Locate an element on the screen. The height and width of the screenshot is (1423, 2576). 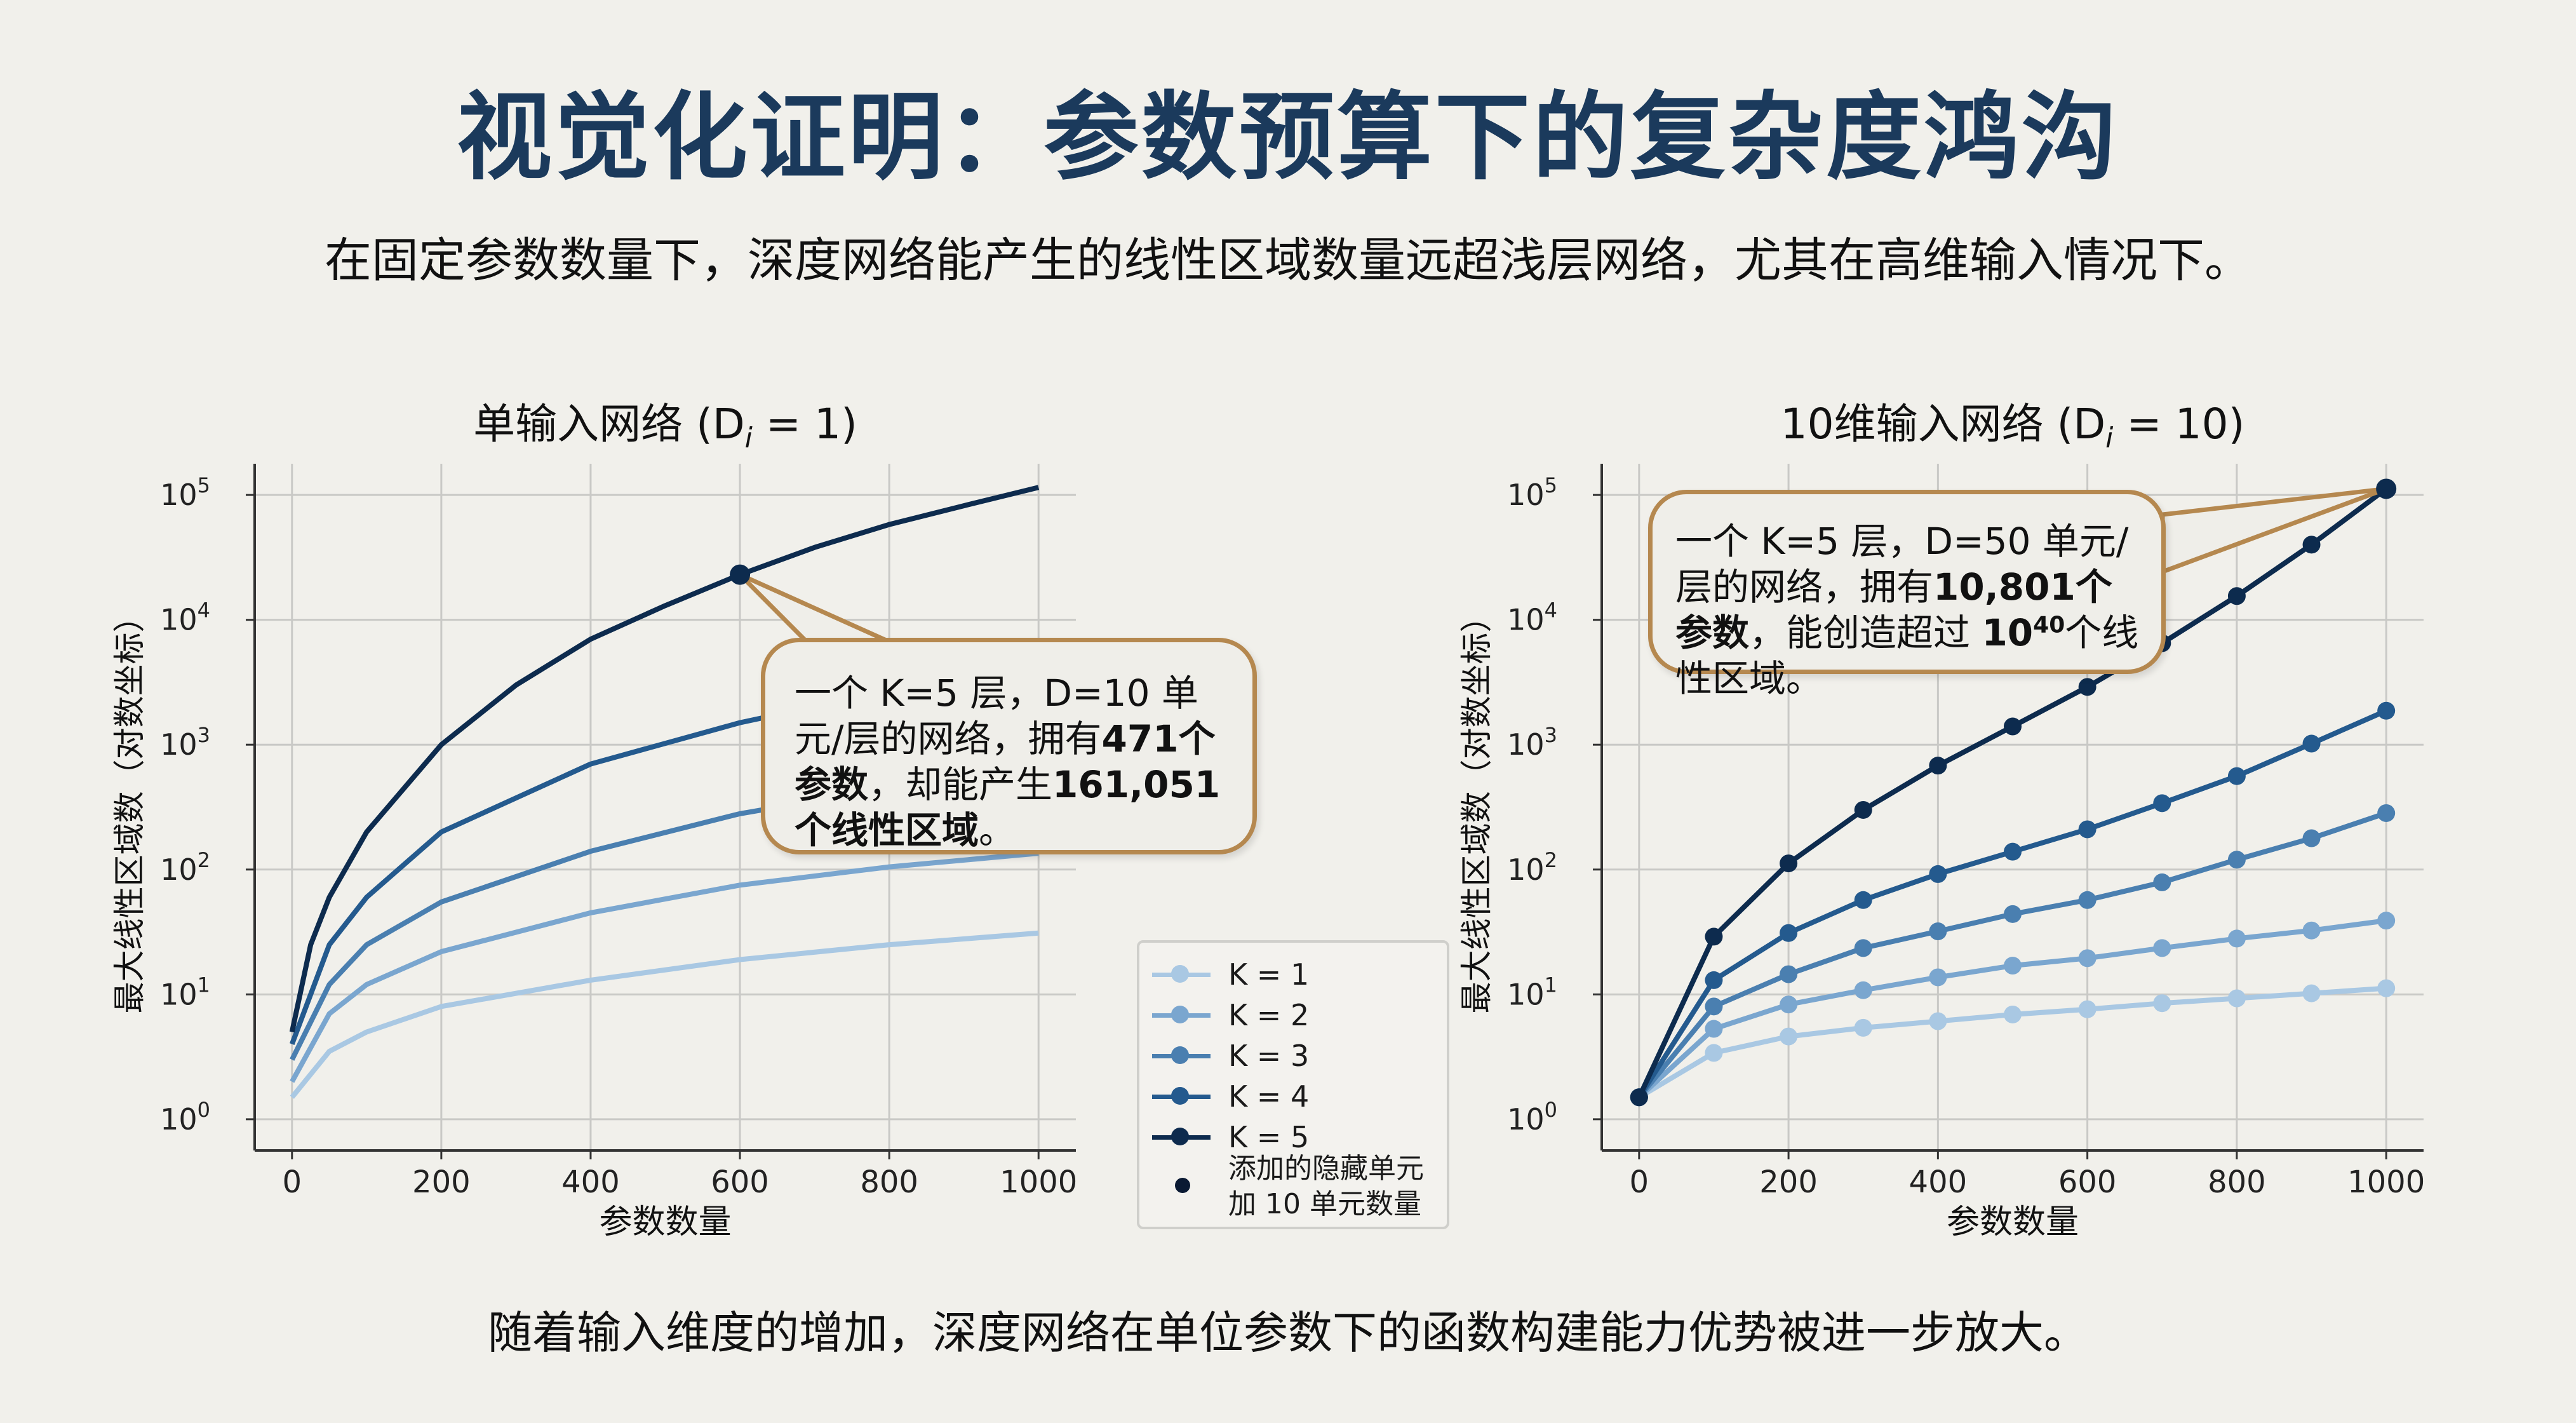
legend-item-k5: K = 5 is located at coordinates (1293, 1137).